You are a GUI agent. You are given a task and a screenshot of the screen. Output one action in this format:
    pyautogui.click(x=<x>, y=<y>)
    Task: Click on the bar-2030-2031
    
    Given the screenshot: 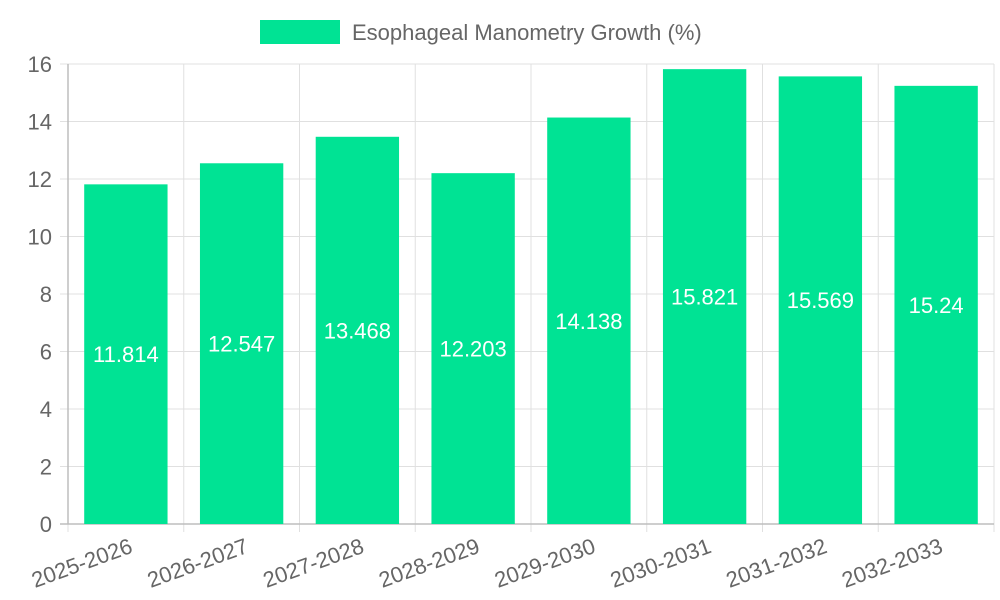 What is the action you would take?
    pyautogui.click(x=704, y=297)
    